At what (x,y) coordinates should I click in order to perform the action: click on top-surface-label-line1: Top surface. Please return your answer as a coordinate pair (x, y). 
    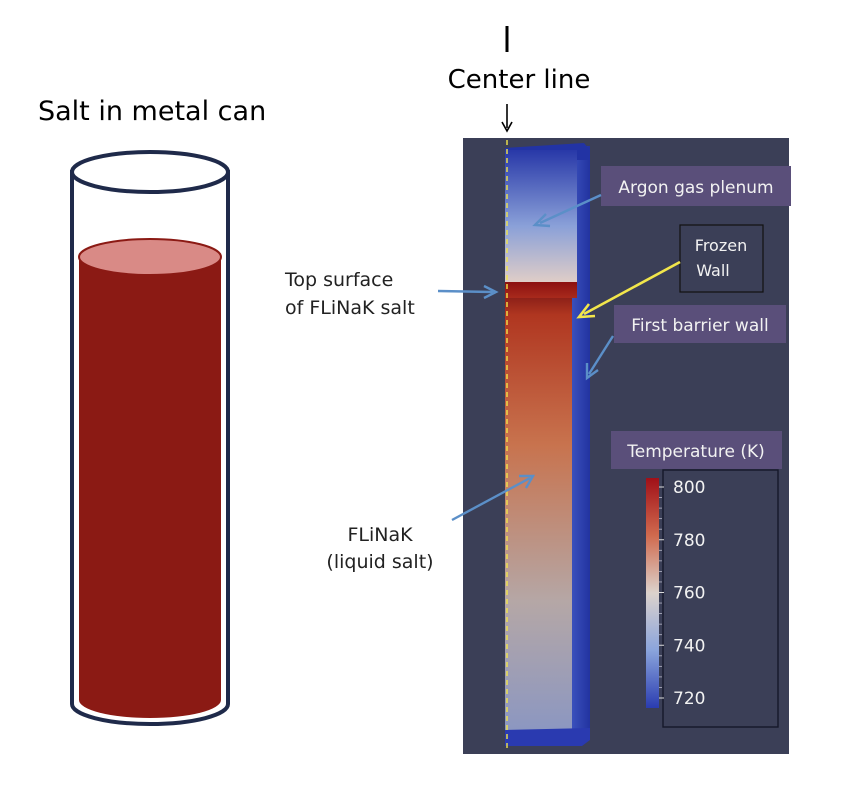
    Looking at the image, I should click on (338, 280).